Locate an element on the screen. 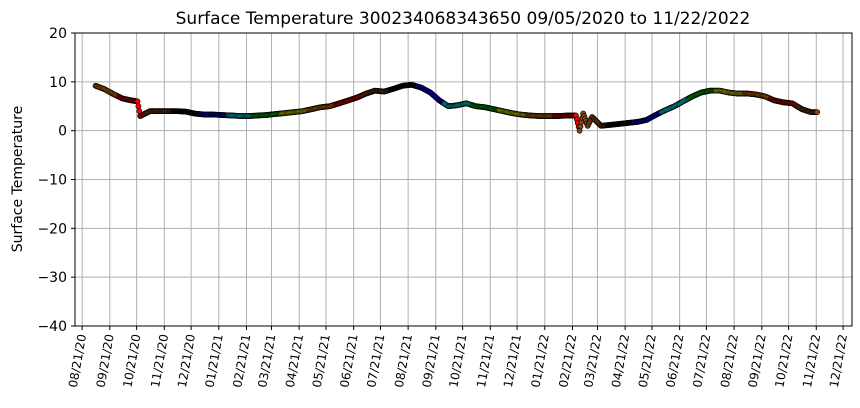 This screenshot has width=860, height=408. x-tick-label: 03/21/22 is located at coordinates (592, 361).